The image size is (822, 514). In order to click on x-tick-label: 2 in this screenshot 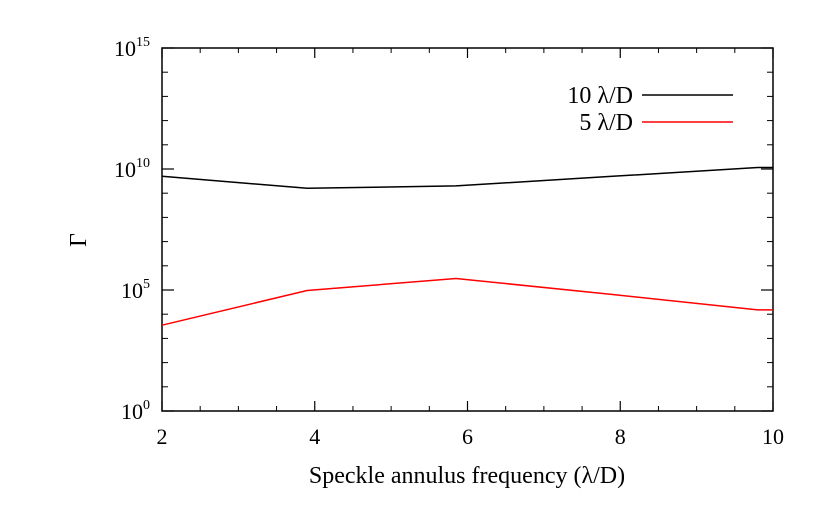, I will do `click(162, 436)`.